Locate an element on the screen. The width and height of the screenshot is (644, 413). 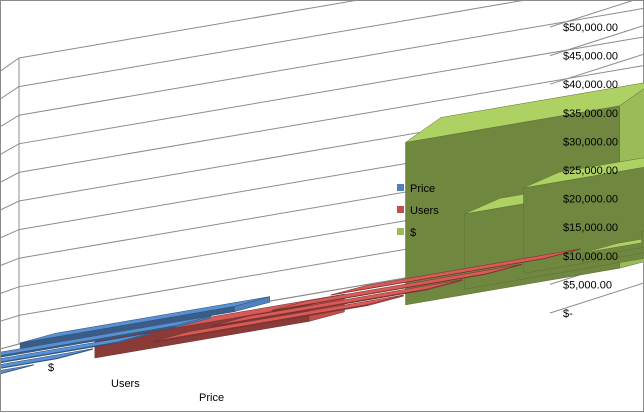
series-axis-label: Users is located at coordinates (125, 384).